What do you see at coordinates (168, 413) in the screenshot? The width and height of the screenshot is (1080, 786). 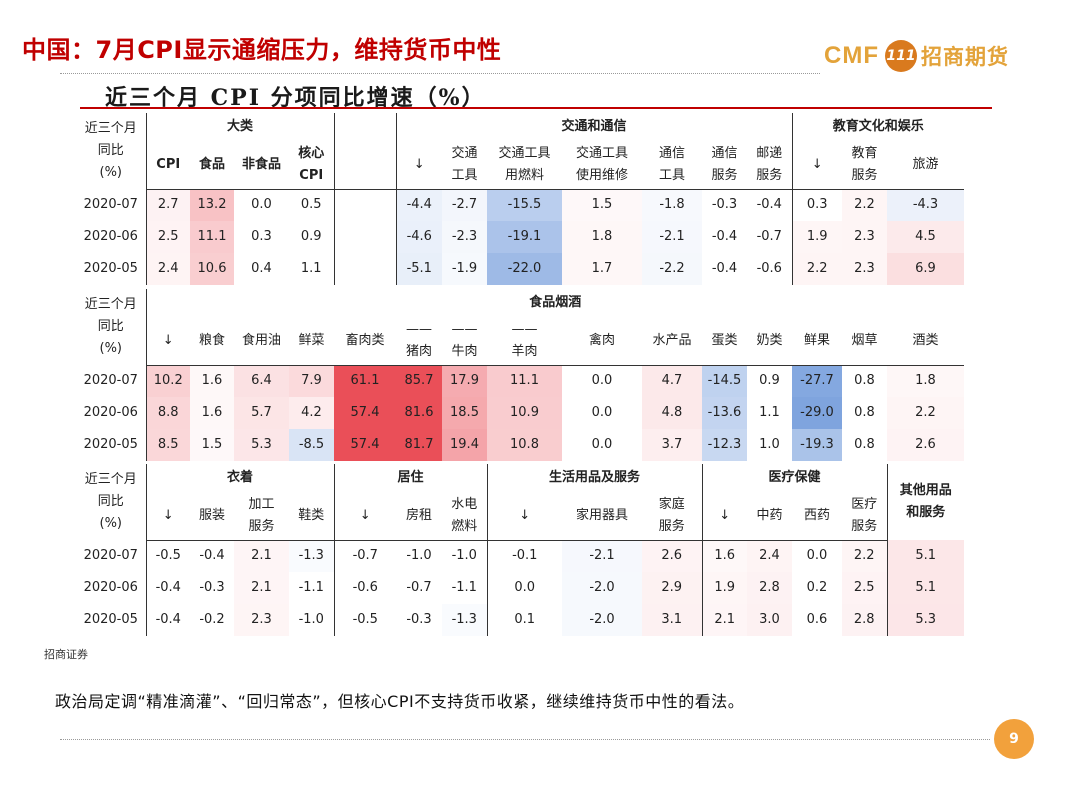 I see `data-cell: 8.8` at bounding box center [168, 413].